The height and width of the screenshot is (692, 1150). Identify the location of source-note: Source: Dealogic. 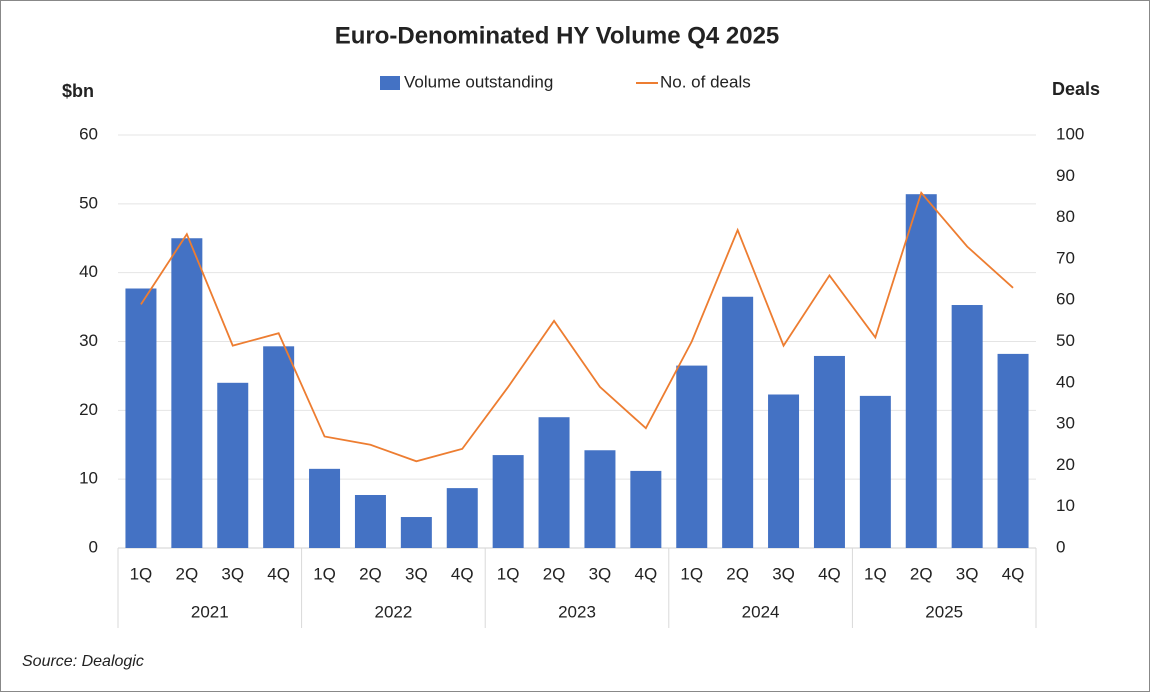
(83, 661).